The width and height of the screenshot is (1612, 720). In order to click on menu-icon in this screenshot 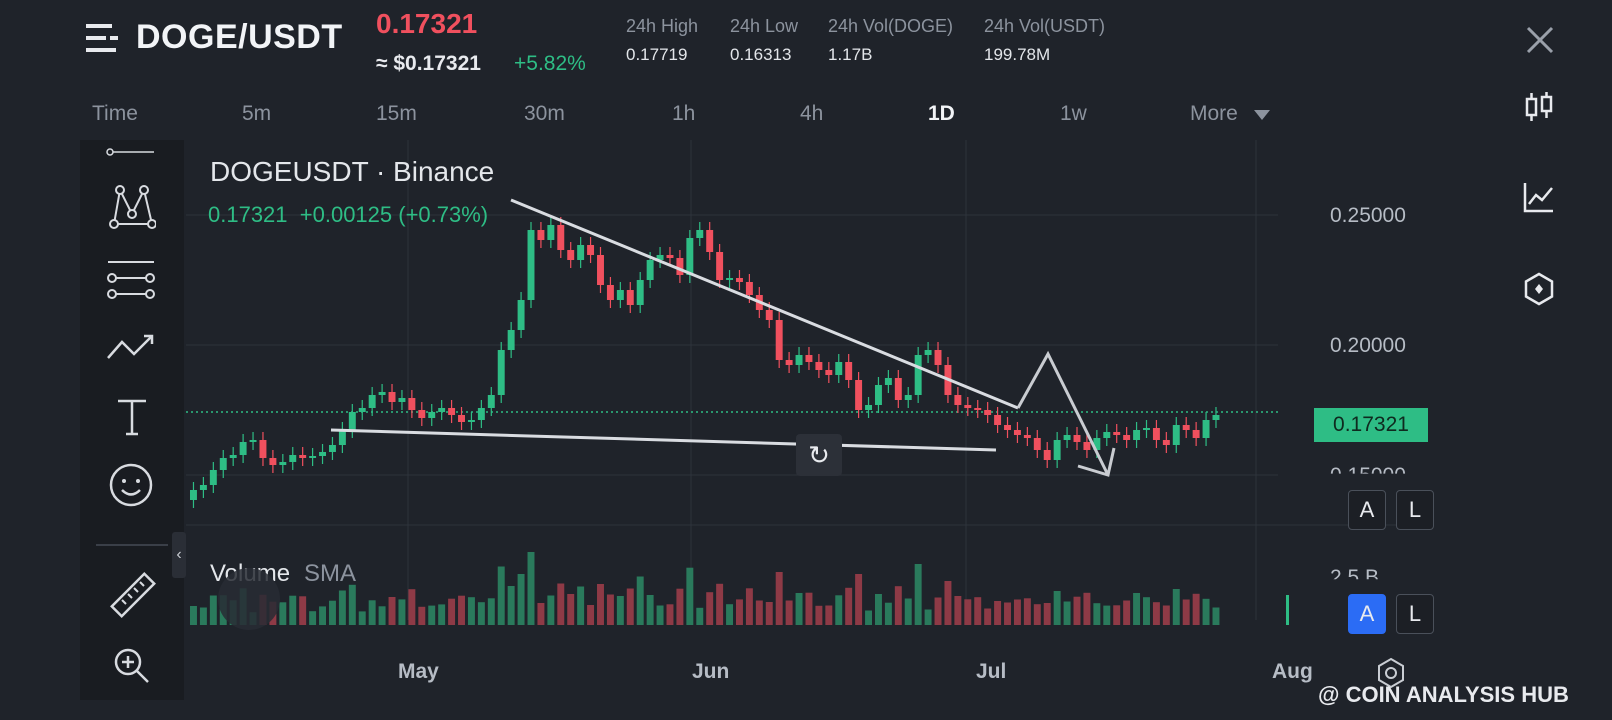, I will do `click(104, 38)`.